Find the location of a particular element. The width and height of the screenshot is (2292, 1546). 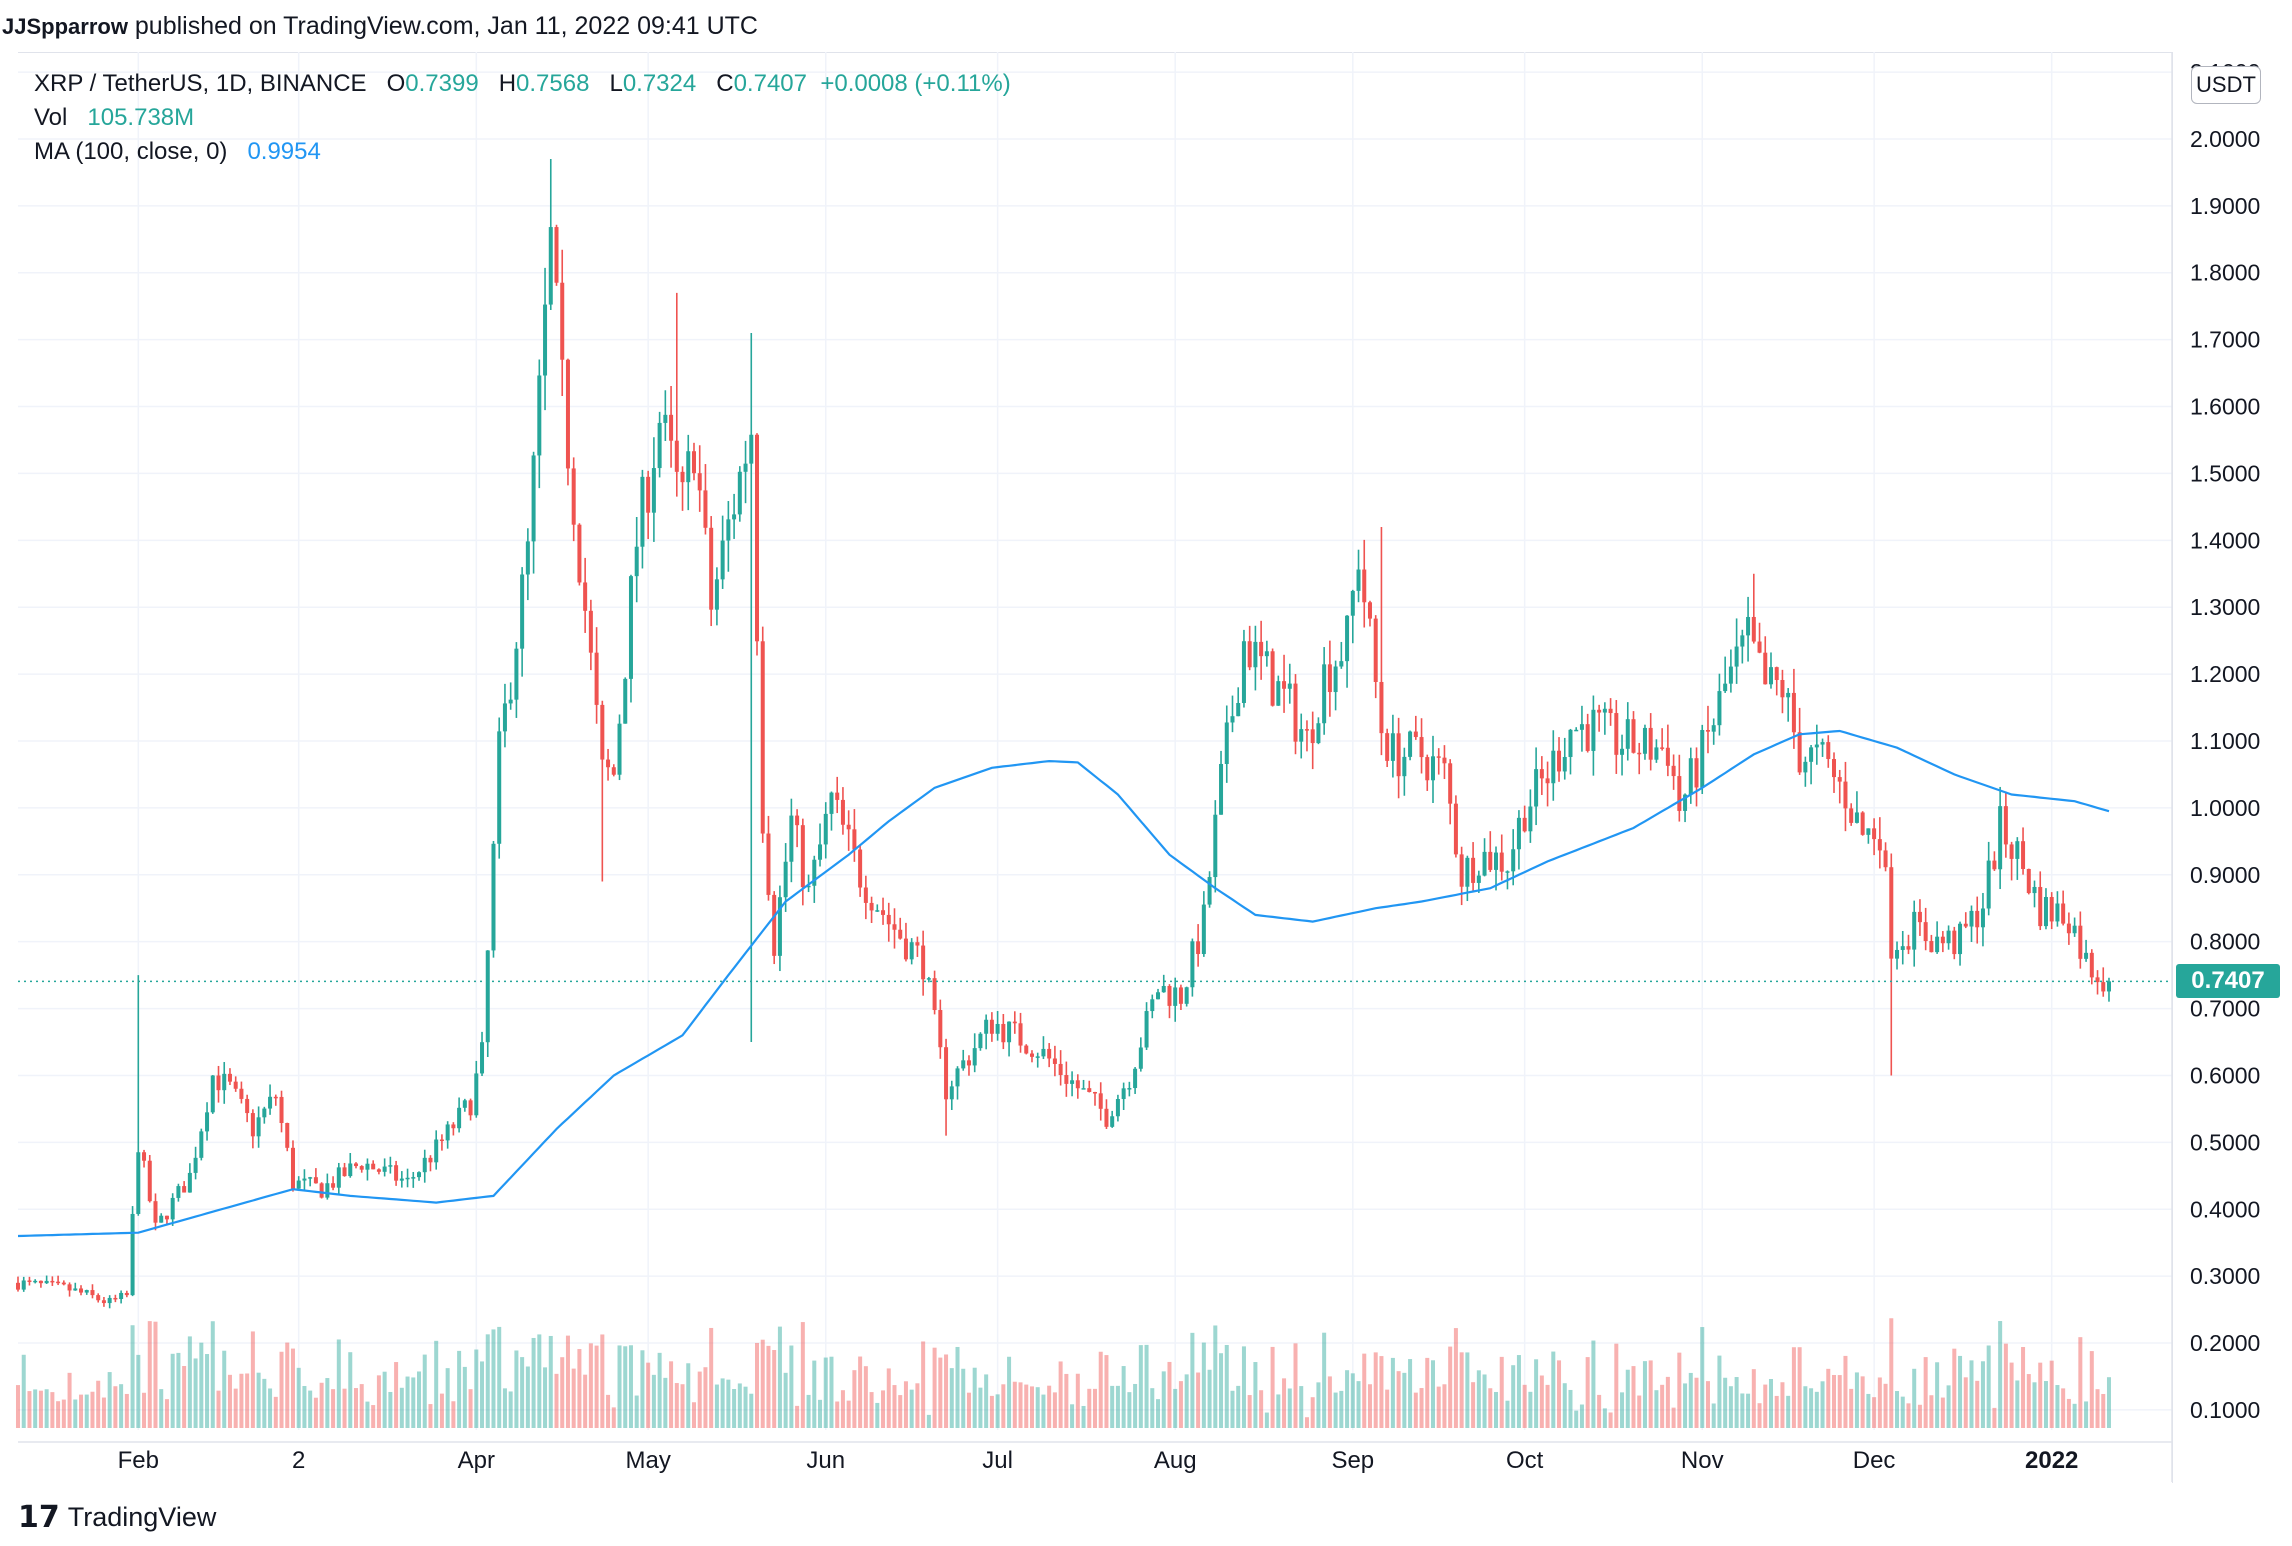

volume-label: Vol is located at coordinates (51, 117).